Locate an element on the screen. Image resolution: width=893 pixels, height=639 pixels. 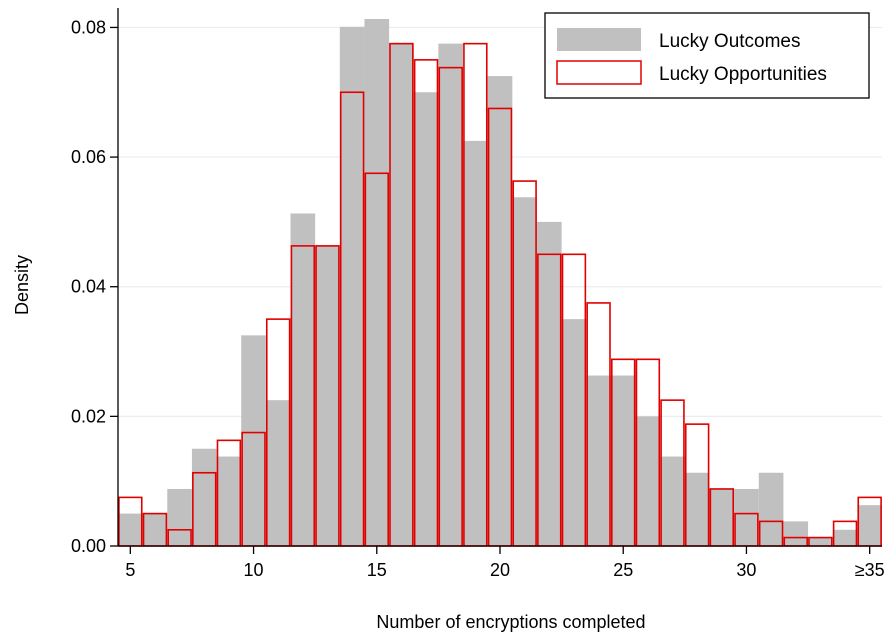
x-tick-label: ≥35 is located at coordinates (870, 570).